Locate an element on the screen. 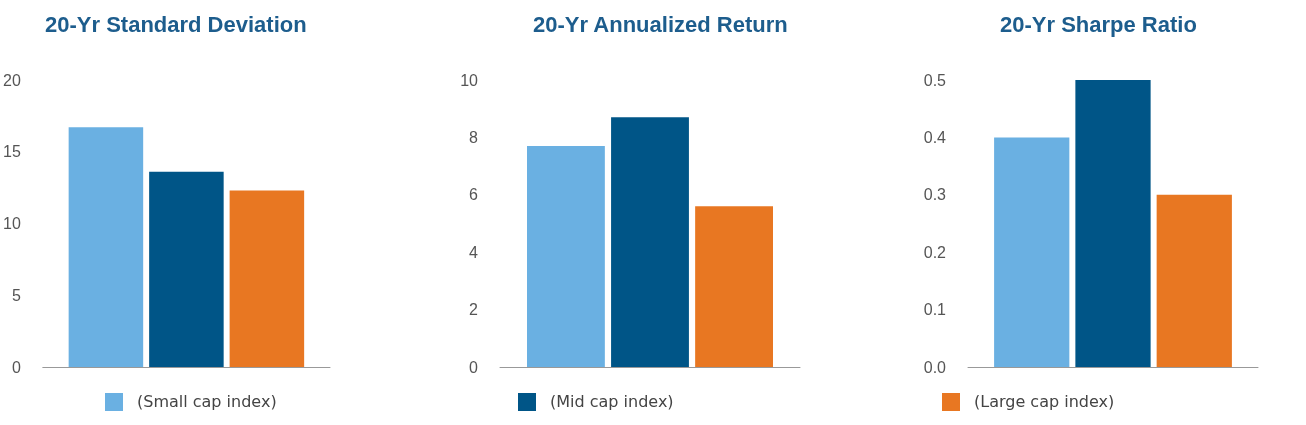 This screenshot has width=1306, height=425. y-tick-label: 2 is located at coordinates (474, 310).